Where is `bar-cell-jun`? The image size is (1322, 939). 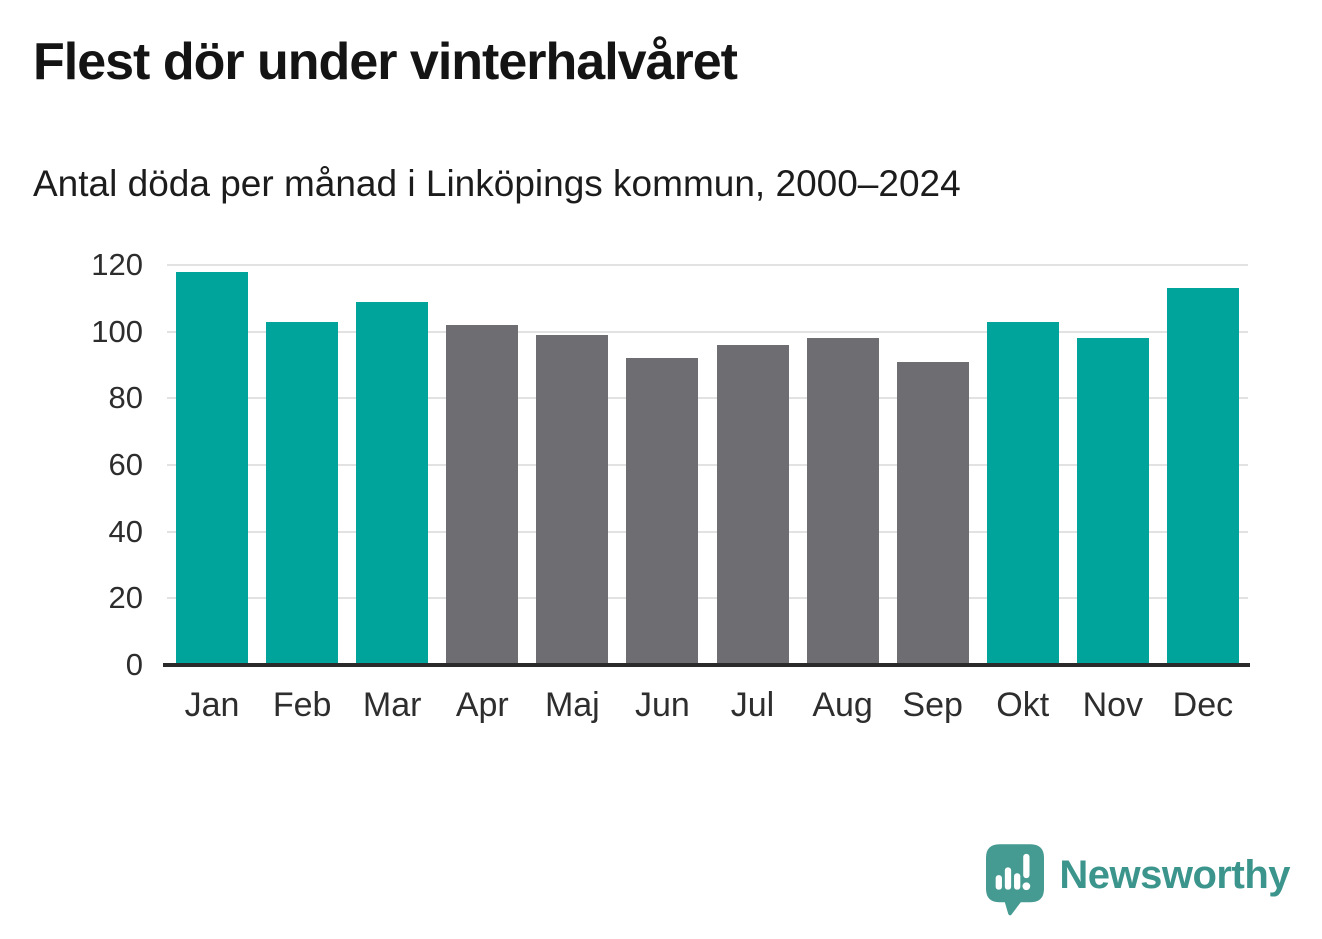 bar-cell-jun is located at coordinates (662, 465).